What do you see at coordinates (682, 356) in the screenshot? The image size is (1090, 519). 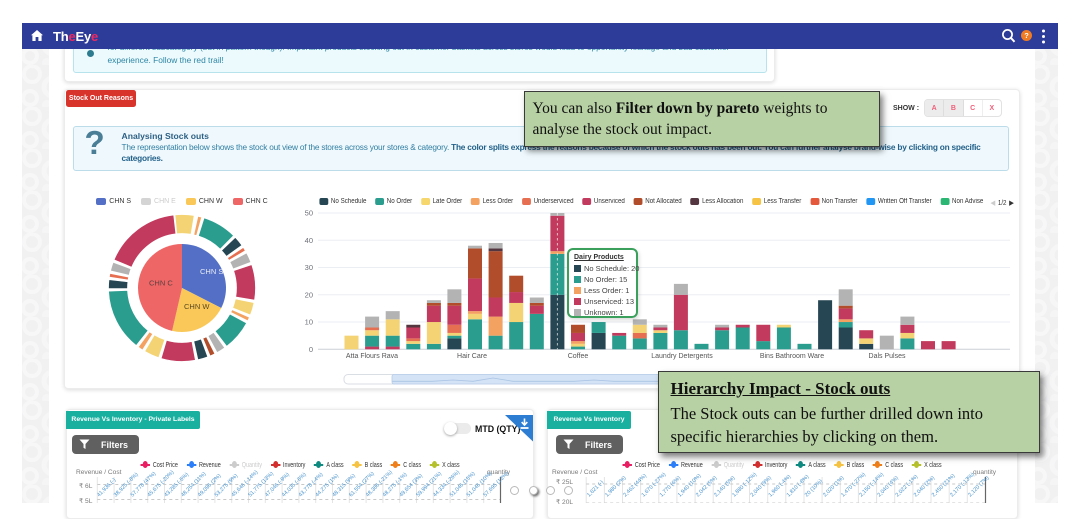 I see `svg-text: Laundry Detergents` at bounding box center [682, 356].